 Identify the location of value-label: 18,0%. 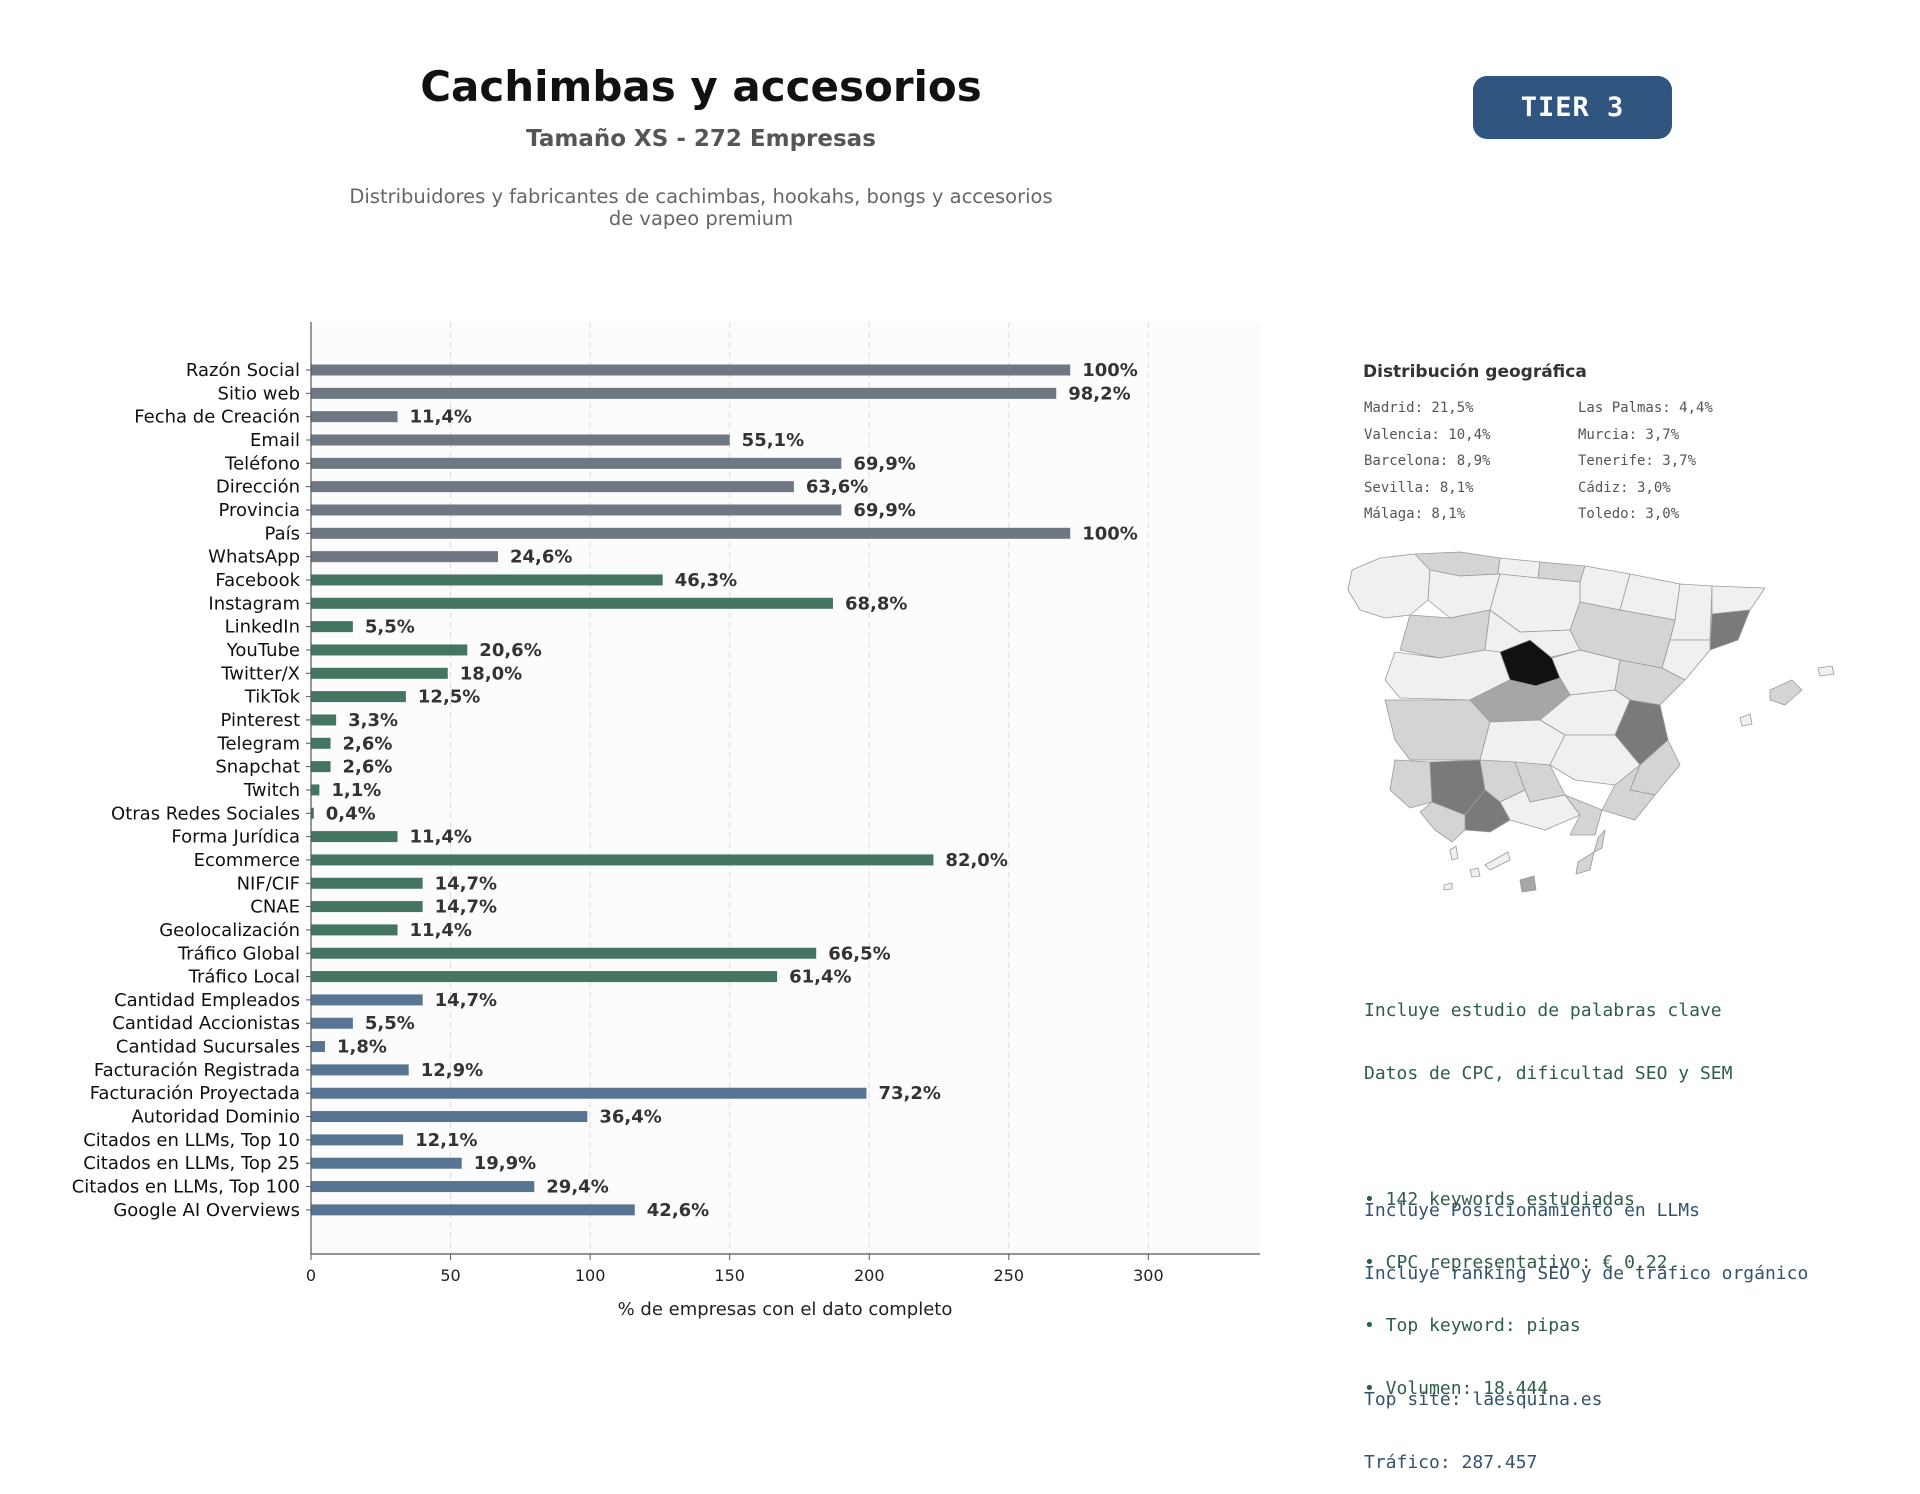
(491, 673).